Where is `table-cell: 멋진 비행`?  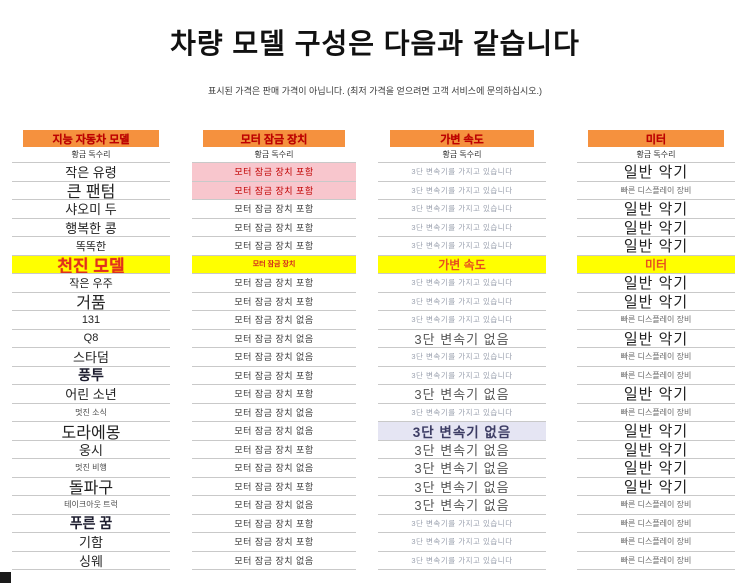 table-cell: 멋진 비행 is located at coordinates (91, 468).